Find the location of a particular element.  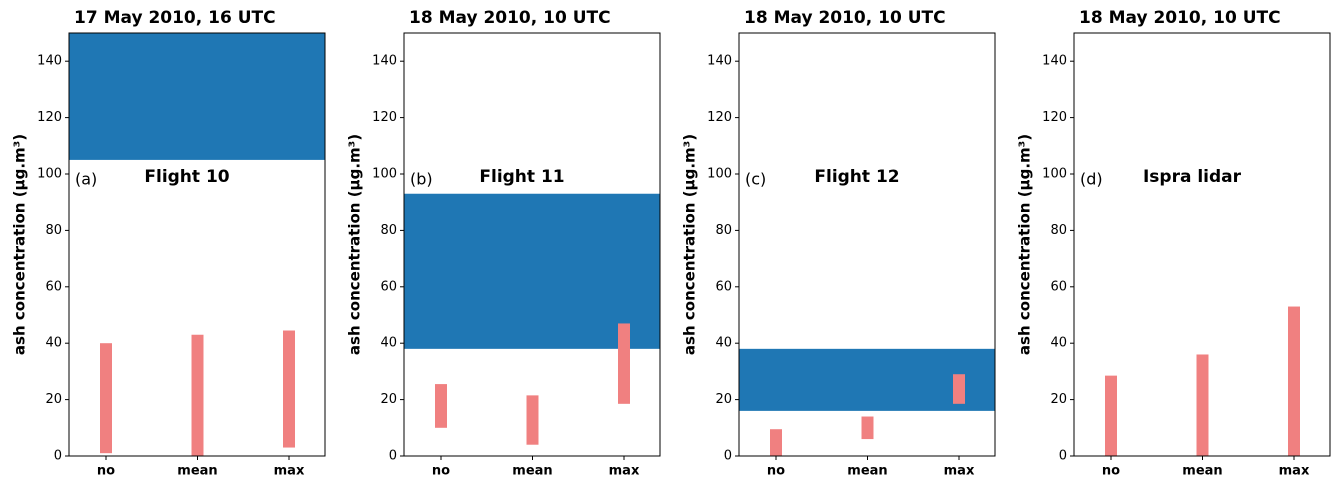

annotation: Flight 11 is located at coordinates (521, 177).